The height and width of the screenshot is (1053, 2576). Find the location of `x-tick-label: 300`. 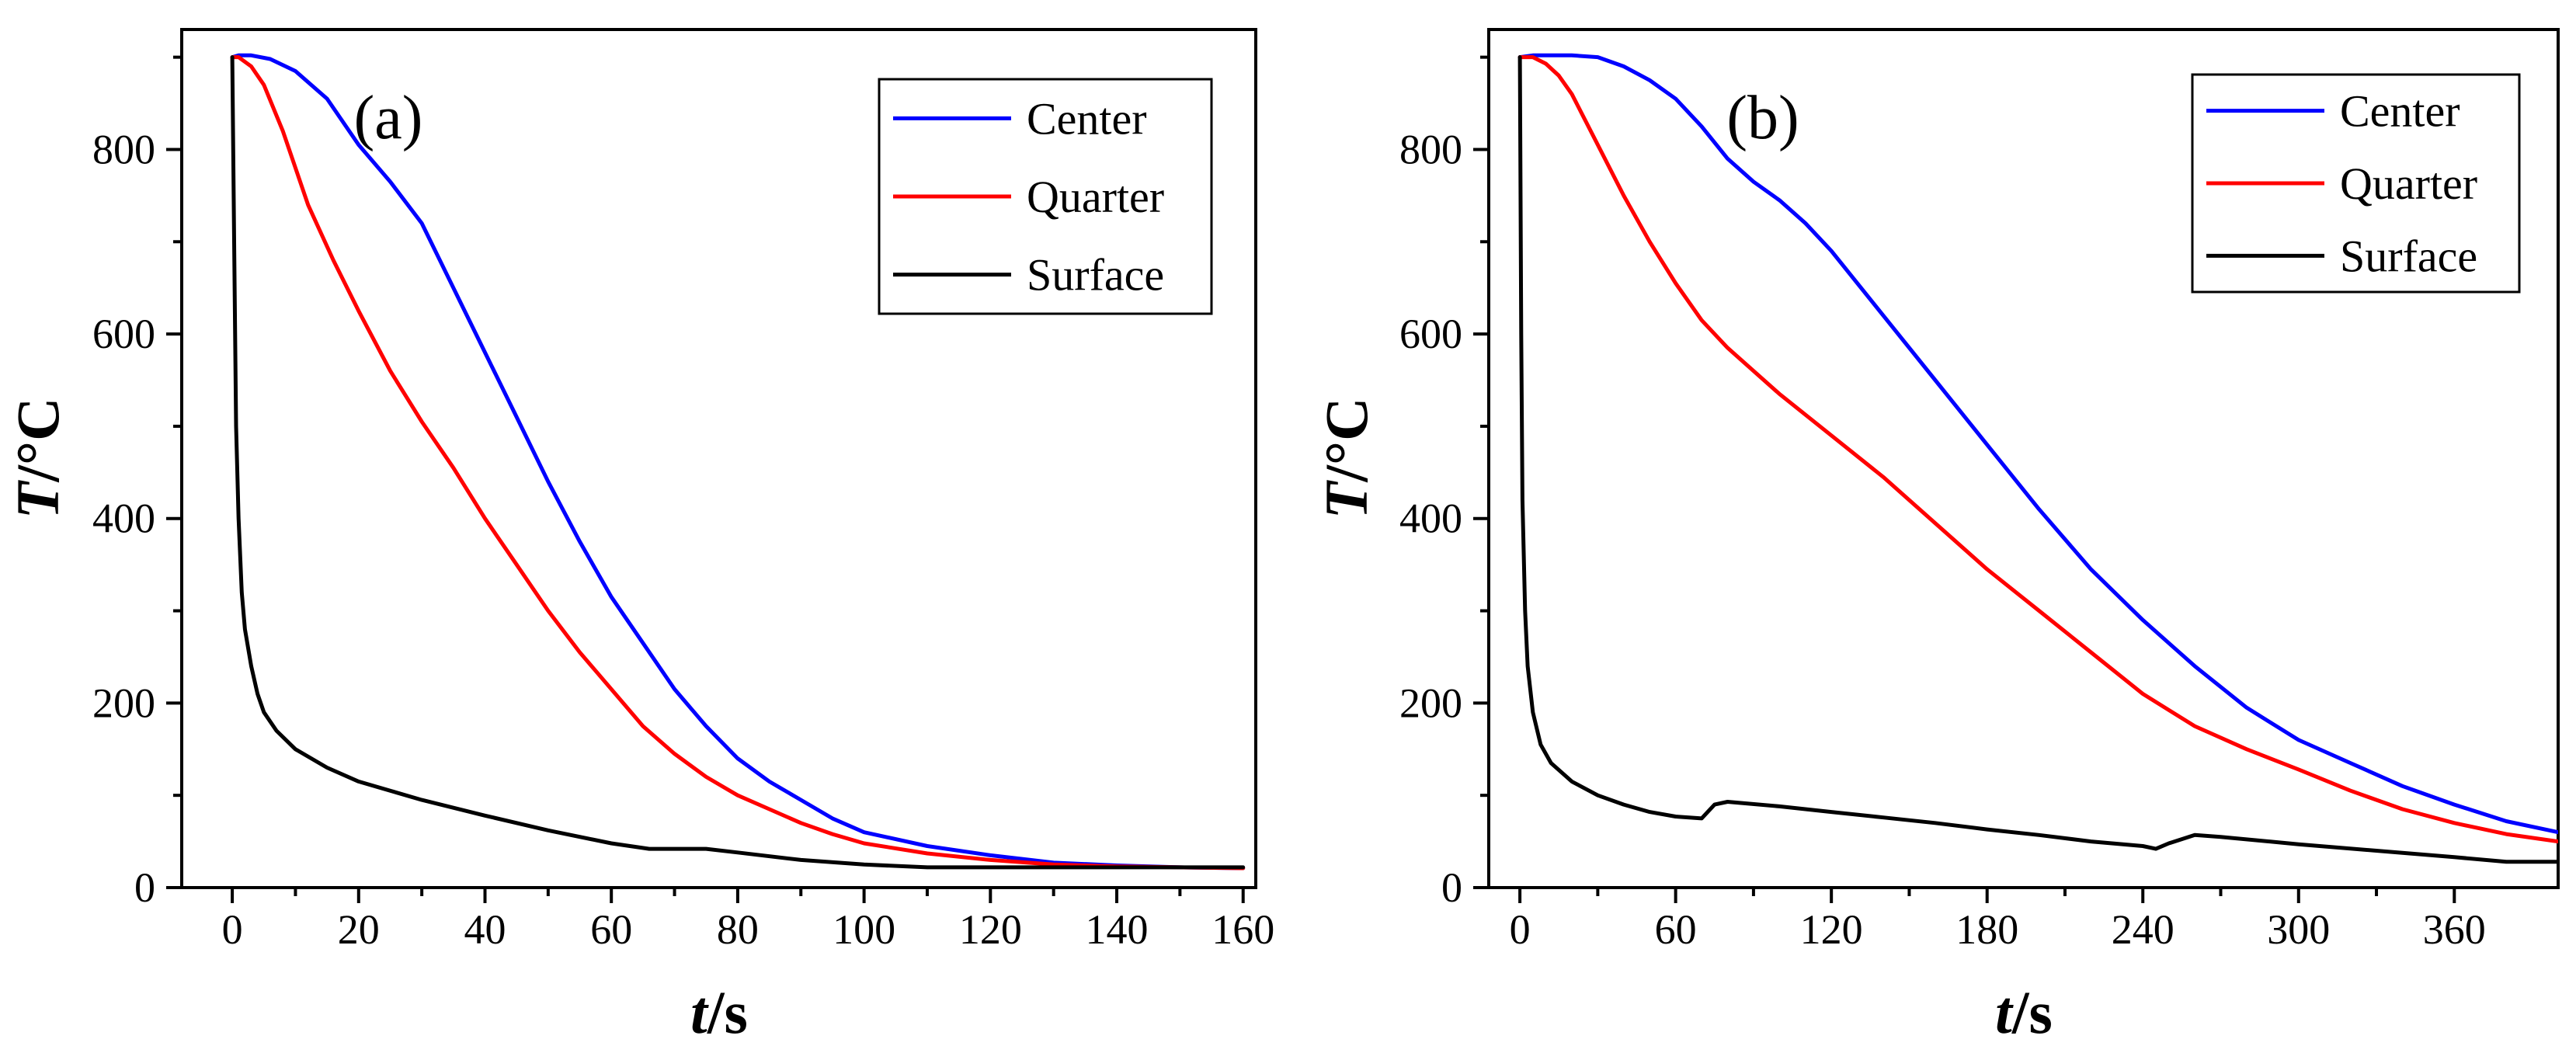

x-tick-label: 300 is located at coordinates (2298, 930).